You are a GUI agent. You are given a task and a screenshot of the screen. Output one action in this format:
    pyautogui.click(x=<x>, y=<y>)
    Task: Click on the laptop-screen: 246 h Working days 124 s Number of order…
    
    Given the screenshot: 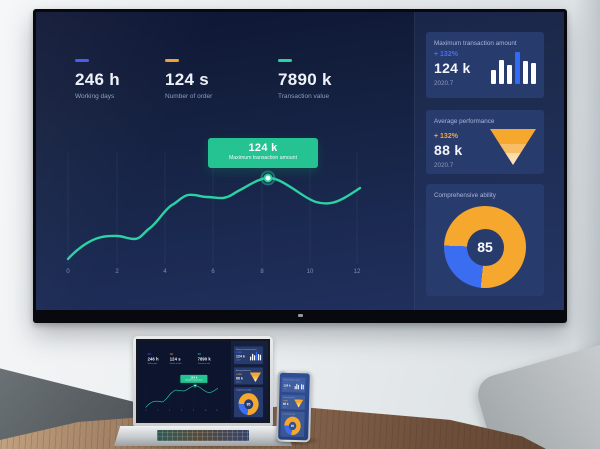 What is the action you would take?
    pyautogui.click(x=203, y=381)
    